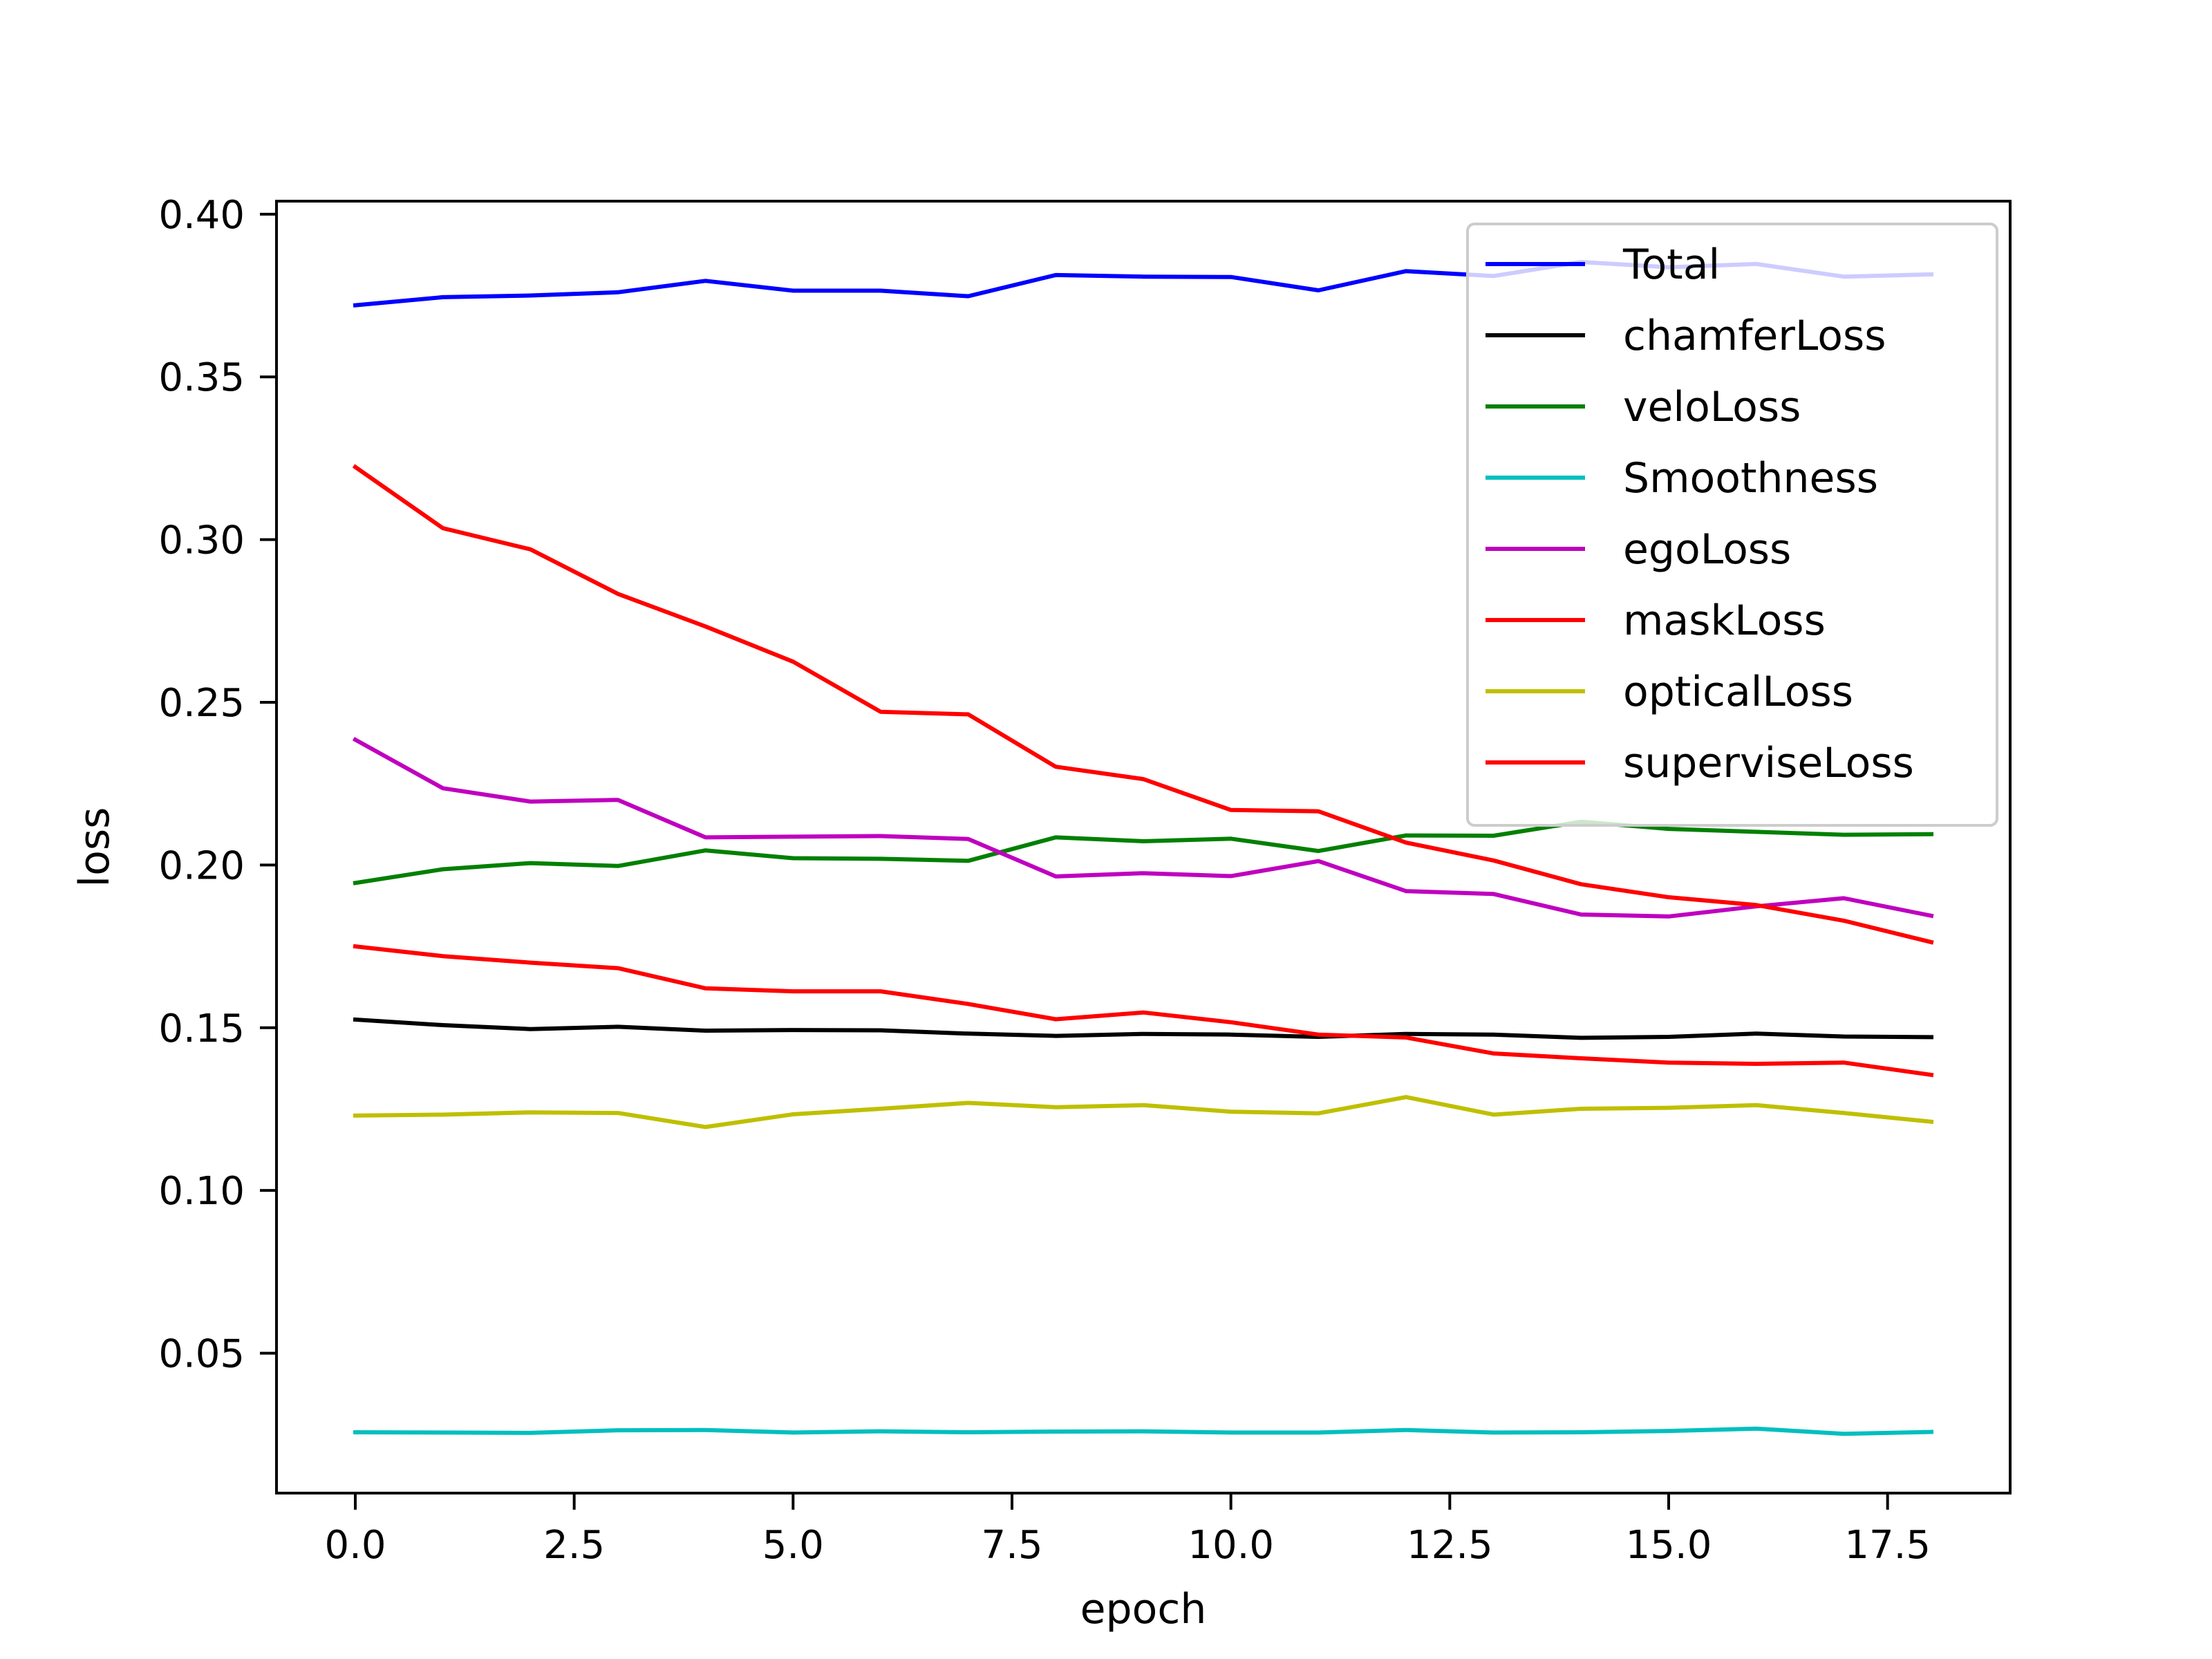 The height and width of the screenshot is (1659, 2212). What do you see at coordinates (574, 1545) in the screenshot?
I see `x-tick-label: 2.5` at bounding box center [574, 1545].